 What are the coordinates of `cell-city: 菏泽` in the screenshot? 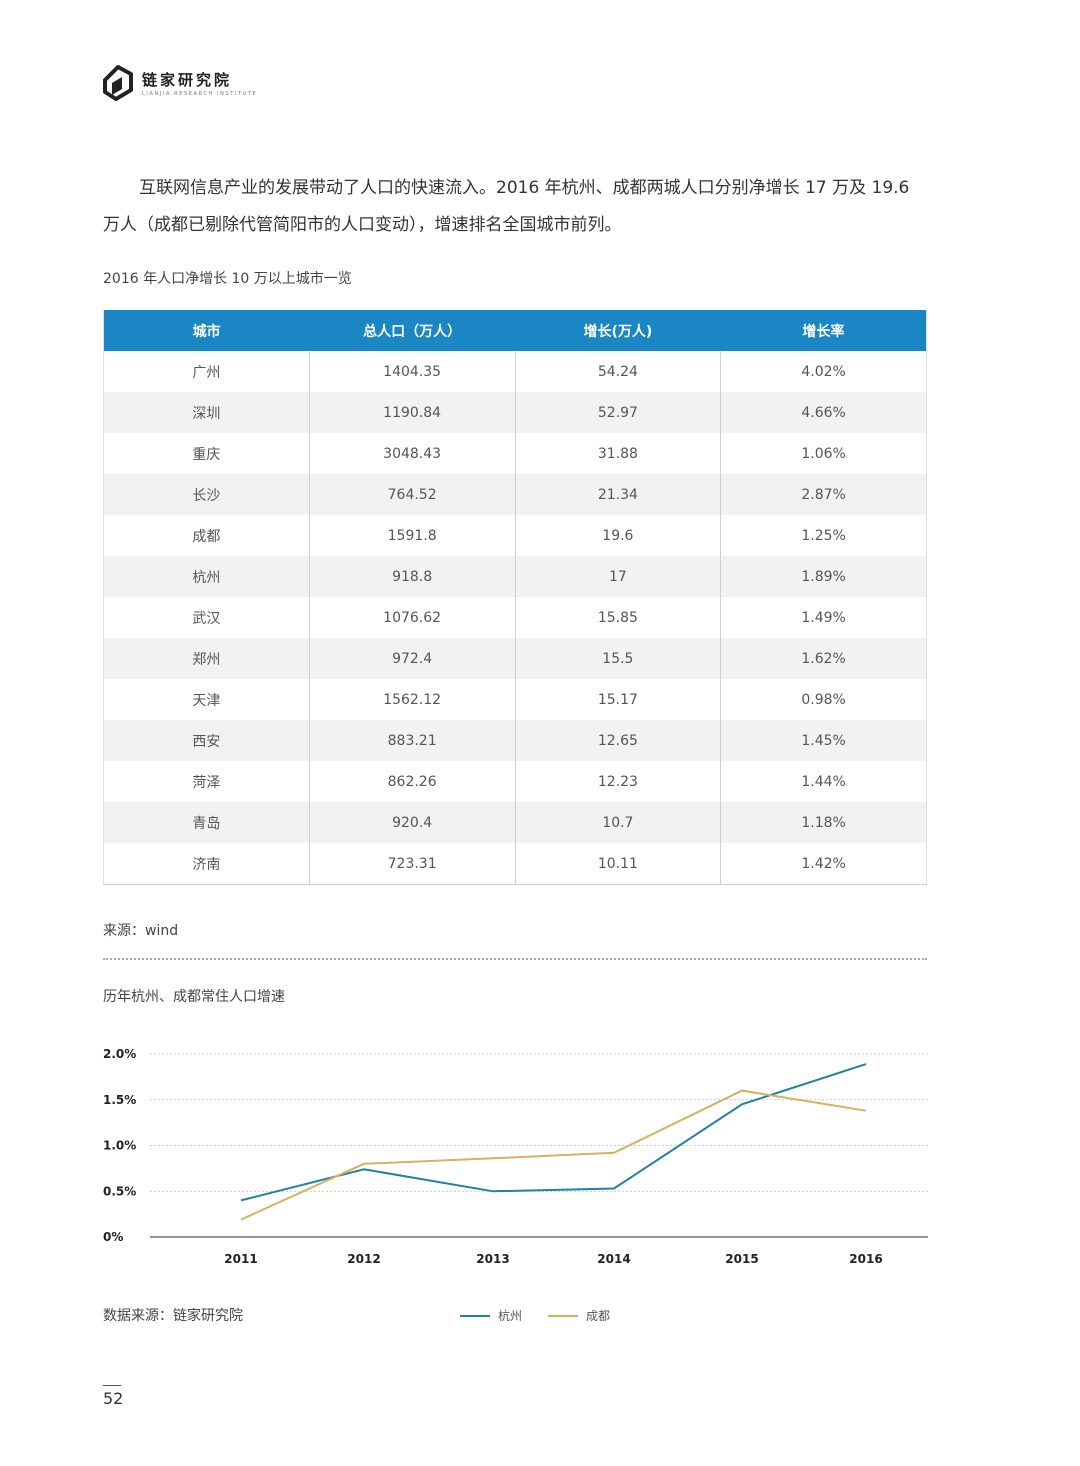 It's located at (206, 781).